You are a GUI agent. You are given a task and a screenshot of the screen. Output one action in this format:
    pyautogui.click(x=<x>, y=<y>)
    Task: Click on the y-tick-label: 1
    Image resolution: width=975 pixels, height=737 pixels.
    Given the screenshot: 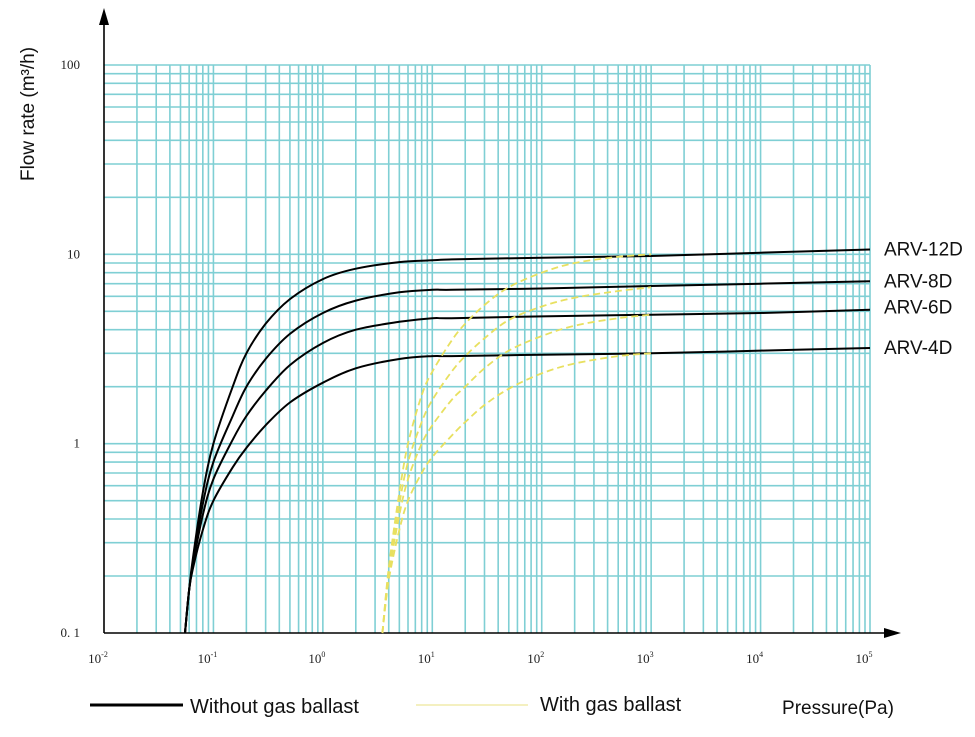 What is the action you would take?
    pyautogui.click(x=77, y=443)
    